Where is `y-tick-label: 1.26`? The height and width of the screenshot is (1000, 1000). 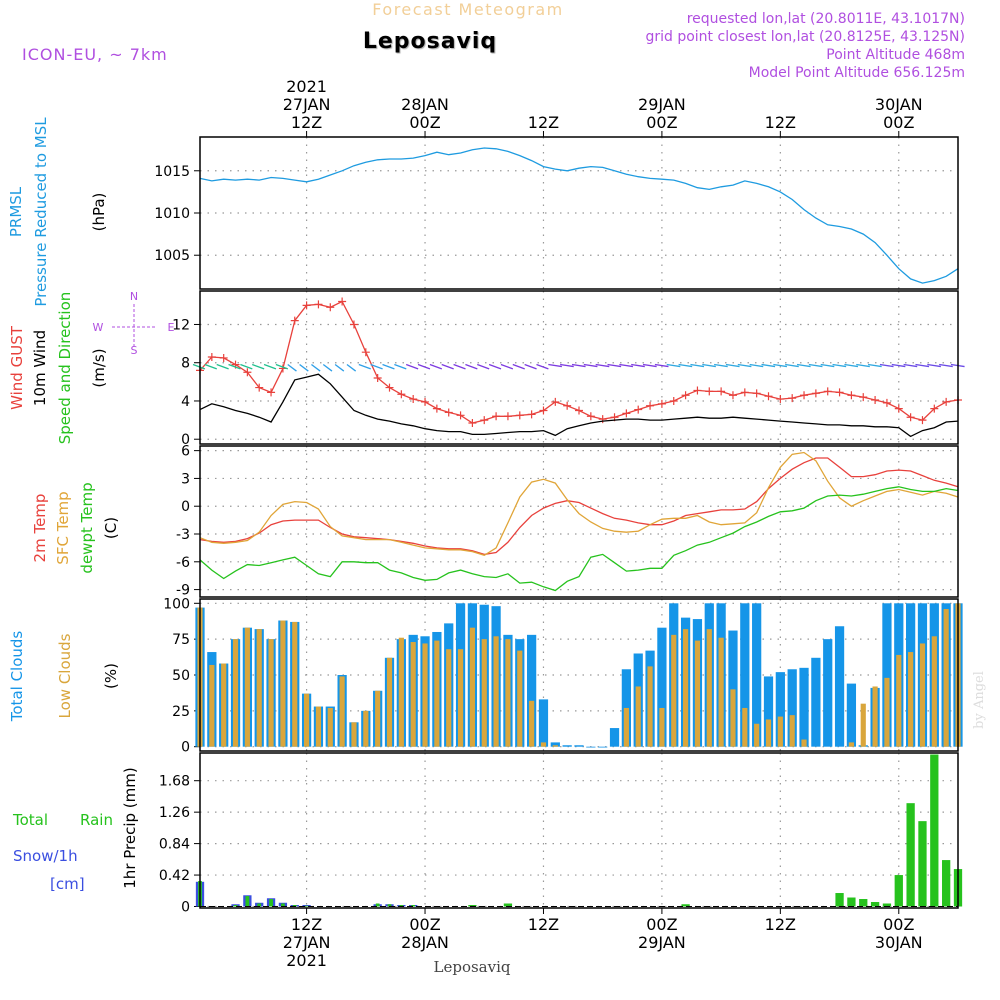
y-tick-label: 1.26 is located at coordinates (174, 813).